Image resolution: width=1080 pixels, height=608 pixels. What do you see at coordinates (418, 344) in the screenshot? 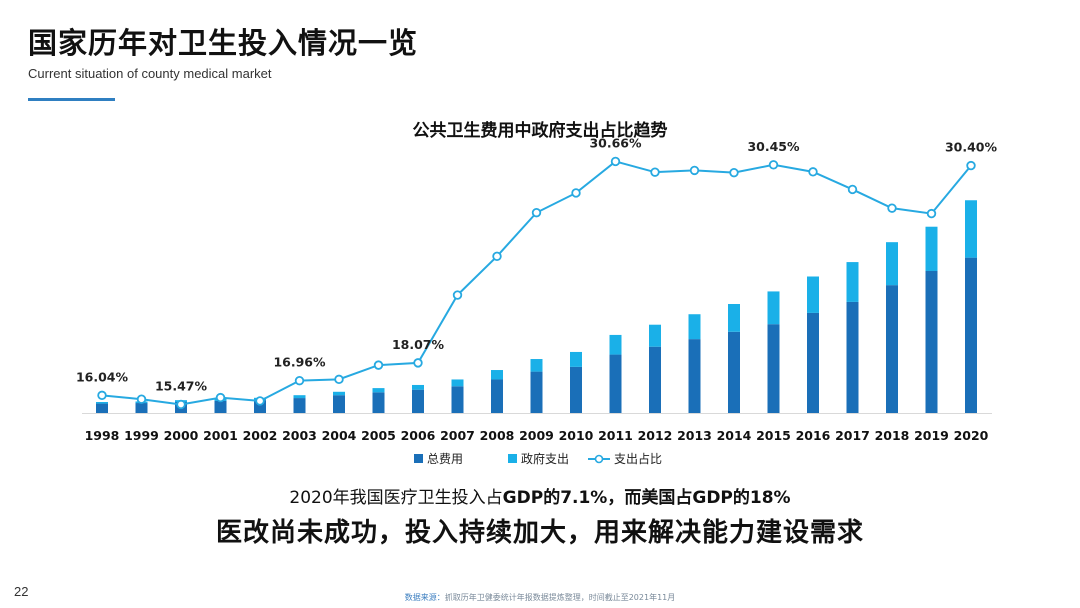
I see `ratio-data-label: 18.07%` at bounding box center [418, 344].